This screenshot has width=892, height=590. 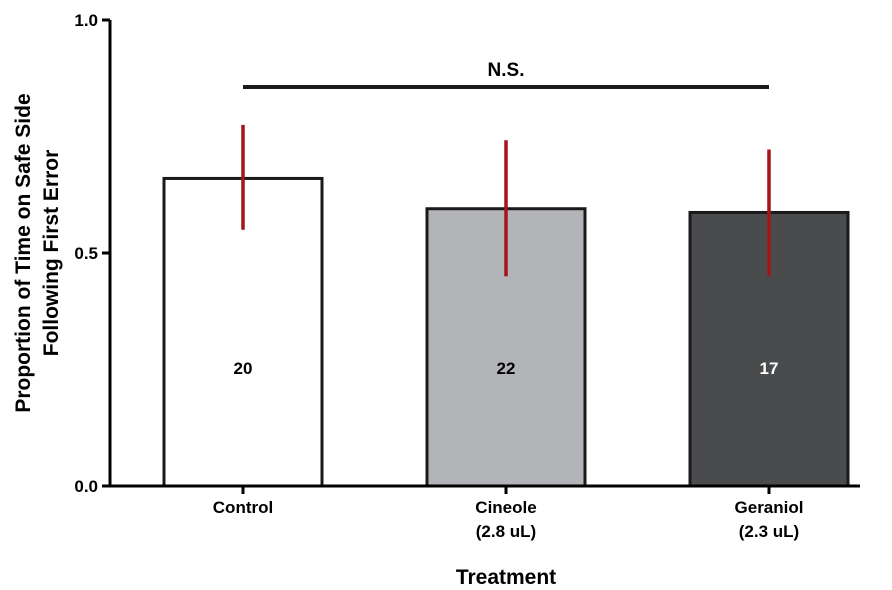 What do you see at coordinates (243, 368) in the screenshot?
I see `bar-label-0: 20` at bounding box center [243, 368].